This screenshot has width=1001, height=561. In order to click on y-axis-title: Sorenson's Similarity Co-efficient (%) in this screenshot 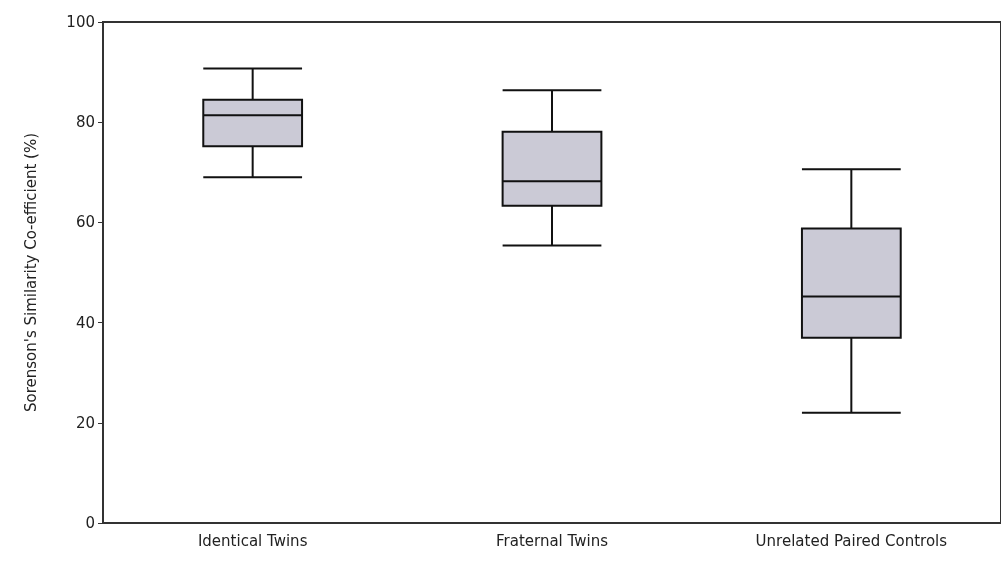, I will do `click(30, 272)`.